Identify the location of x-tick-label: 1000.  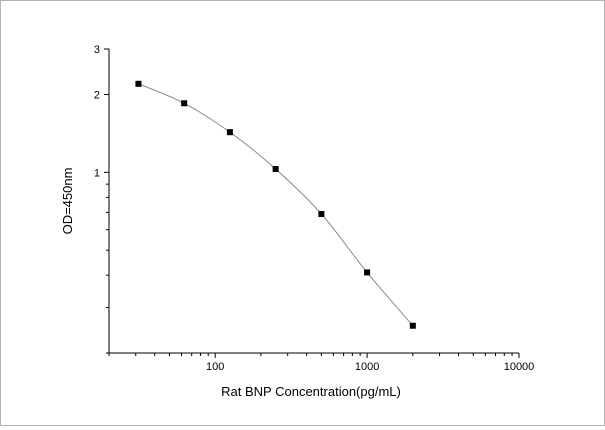
(367, 367).